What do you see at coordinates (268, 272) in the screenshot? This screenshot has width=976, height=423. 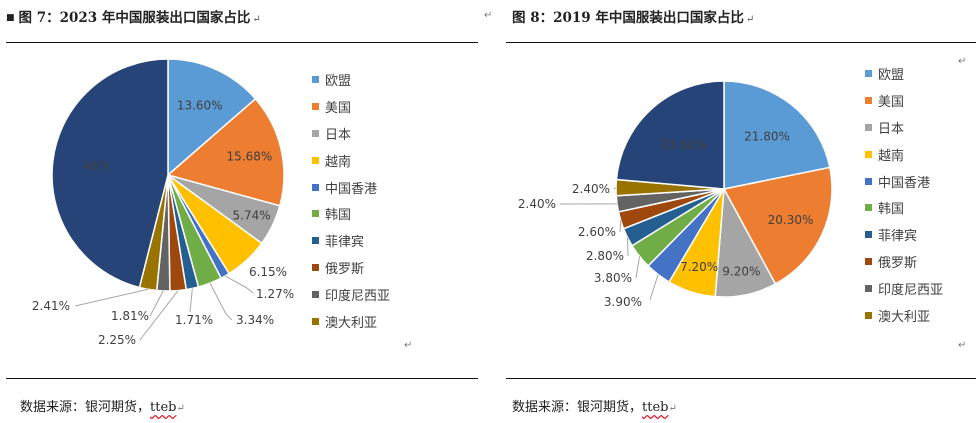 I see `data-label: 6.15%` at bounding box center [268, 272].